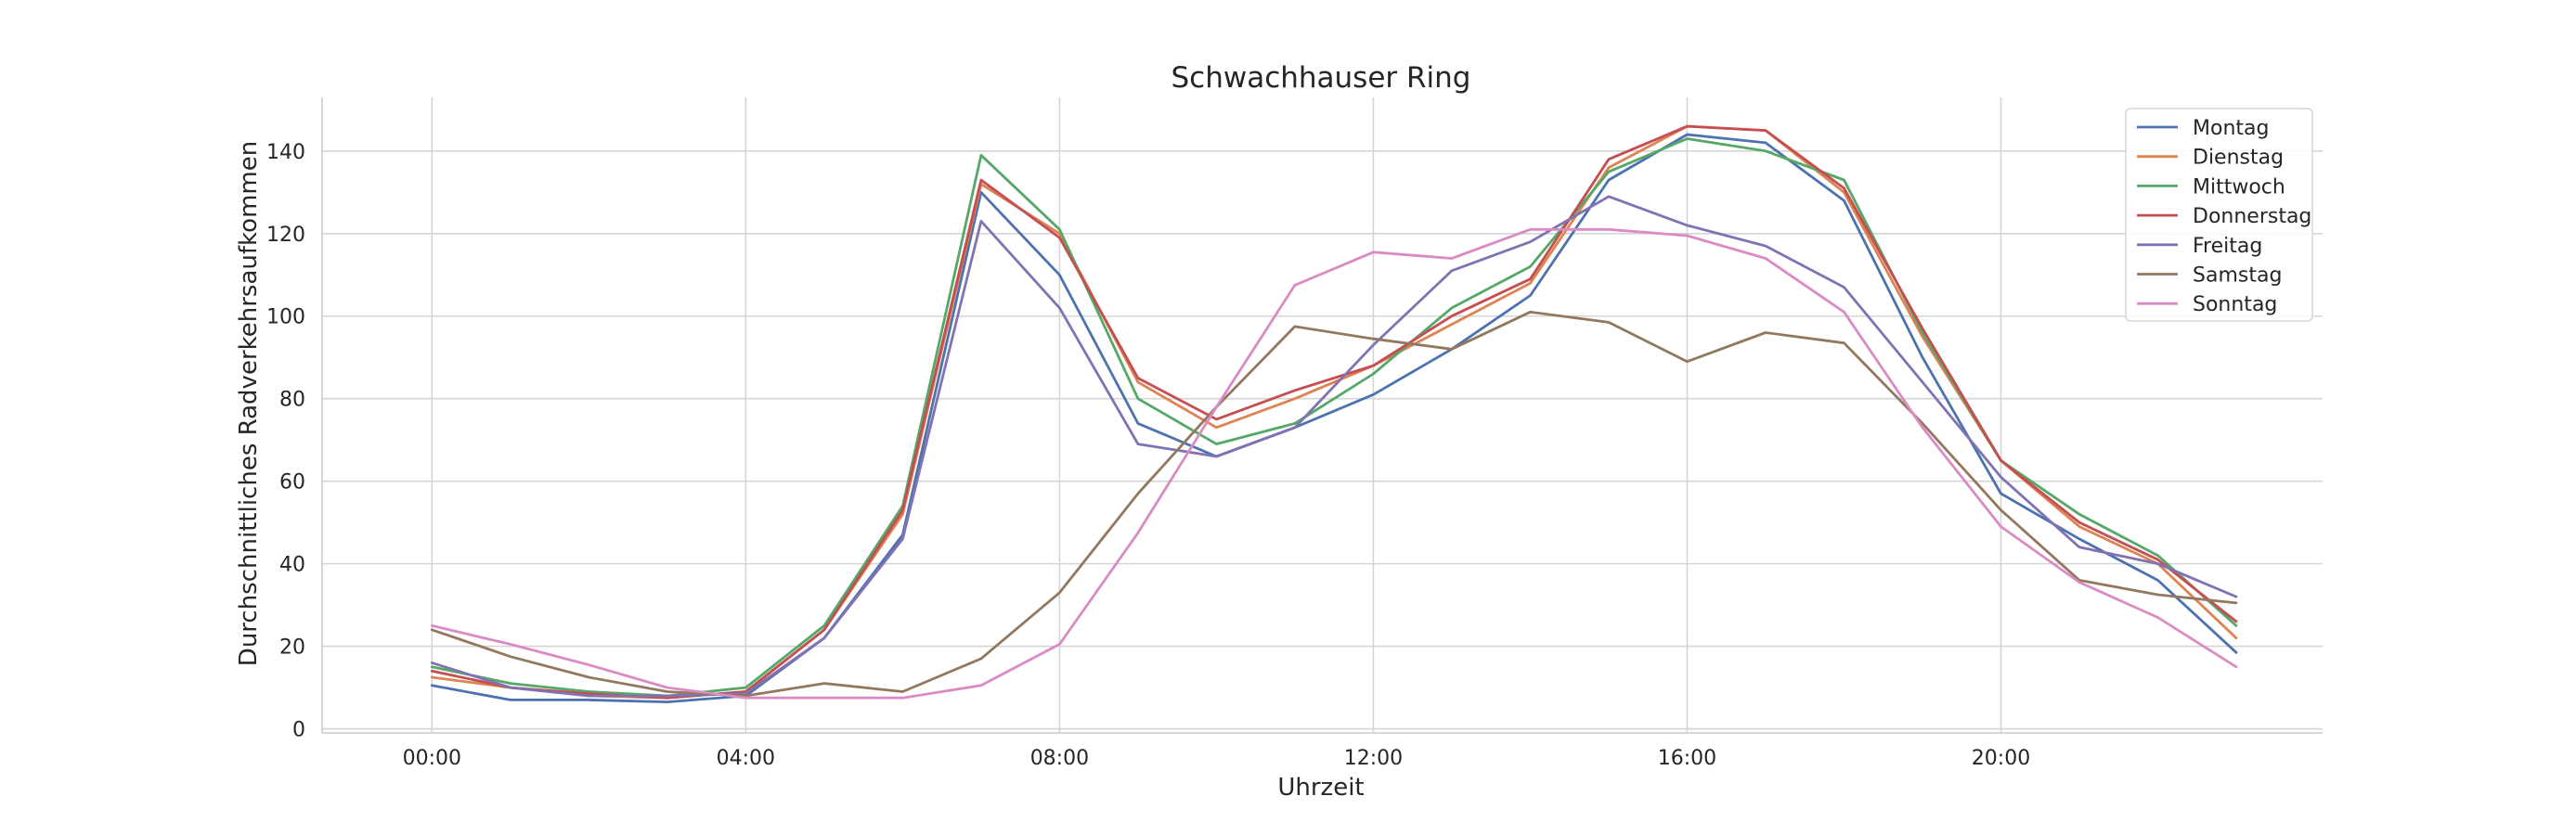 This screenshot has height=835, width=2576. What do you see at coordinates (2239, 187) in the screenshot?
I see `legend-label-mittwoch: Mittwoch` at bounding box center [2239, 187].